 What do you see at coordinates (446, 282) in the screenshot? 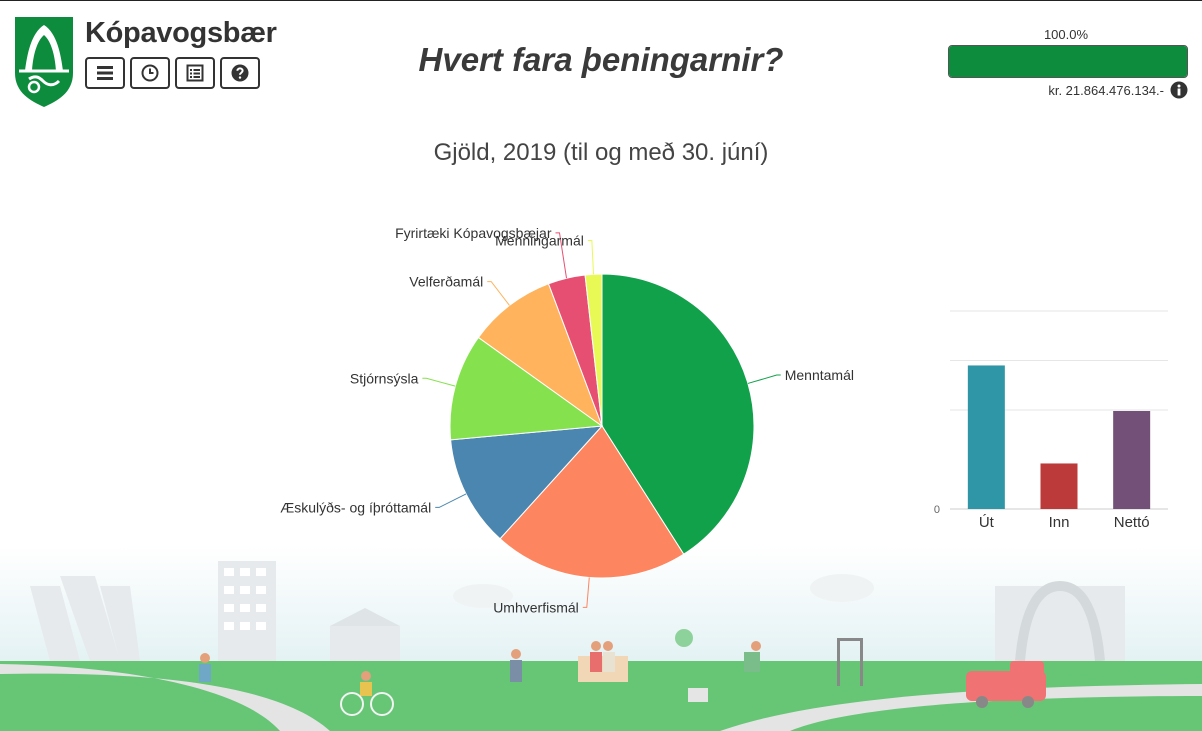
I see `pie-label-velfer-amal: Velferðamál` at bounding box center [446, 282].